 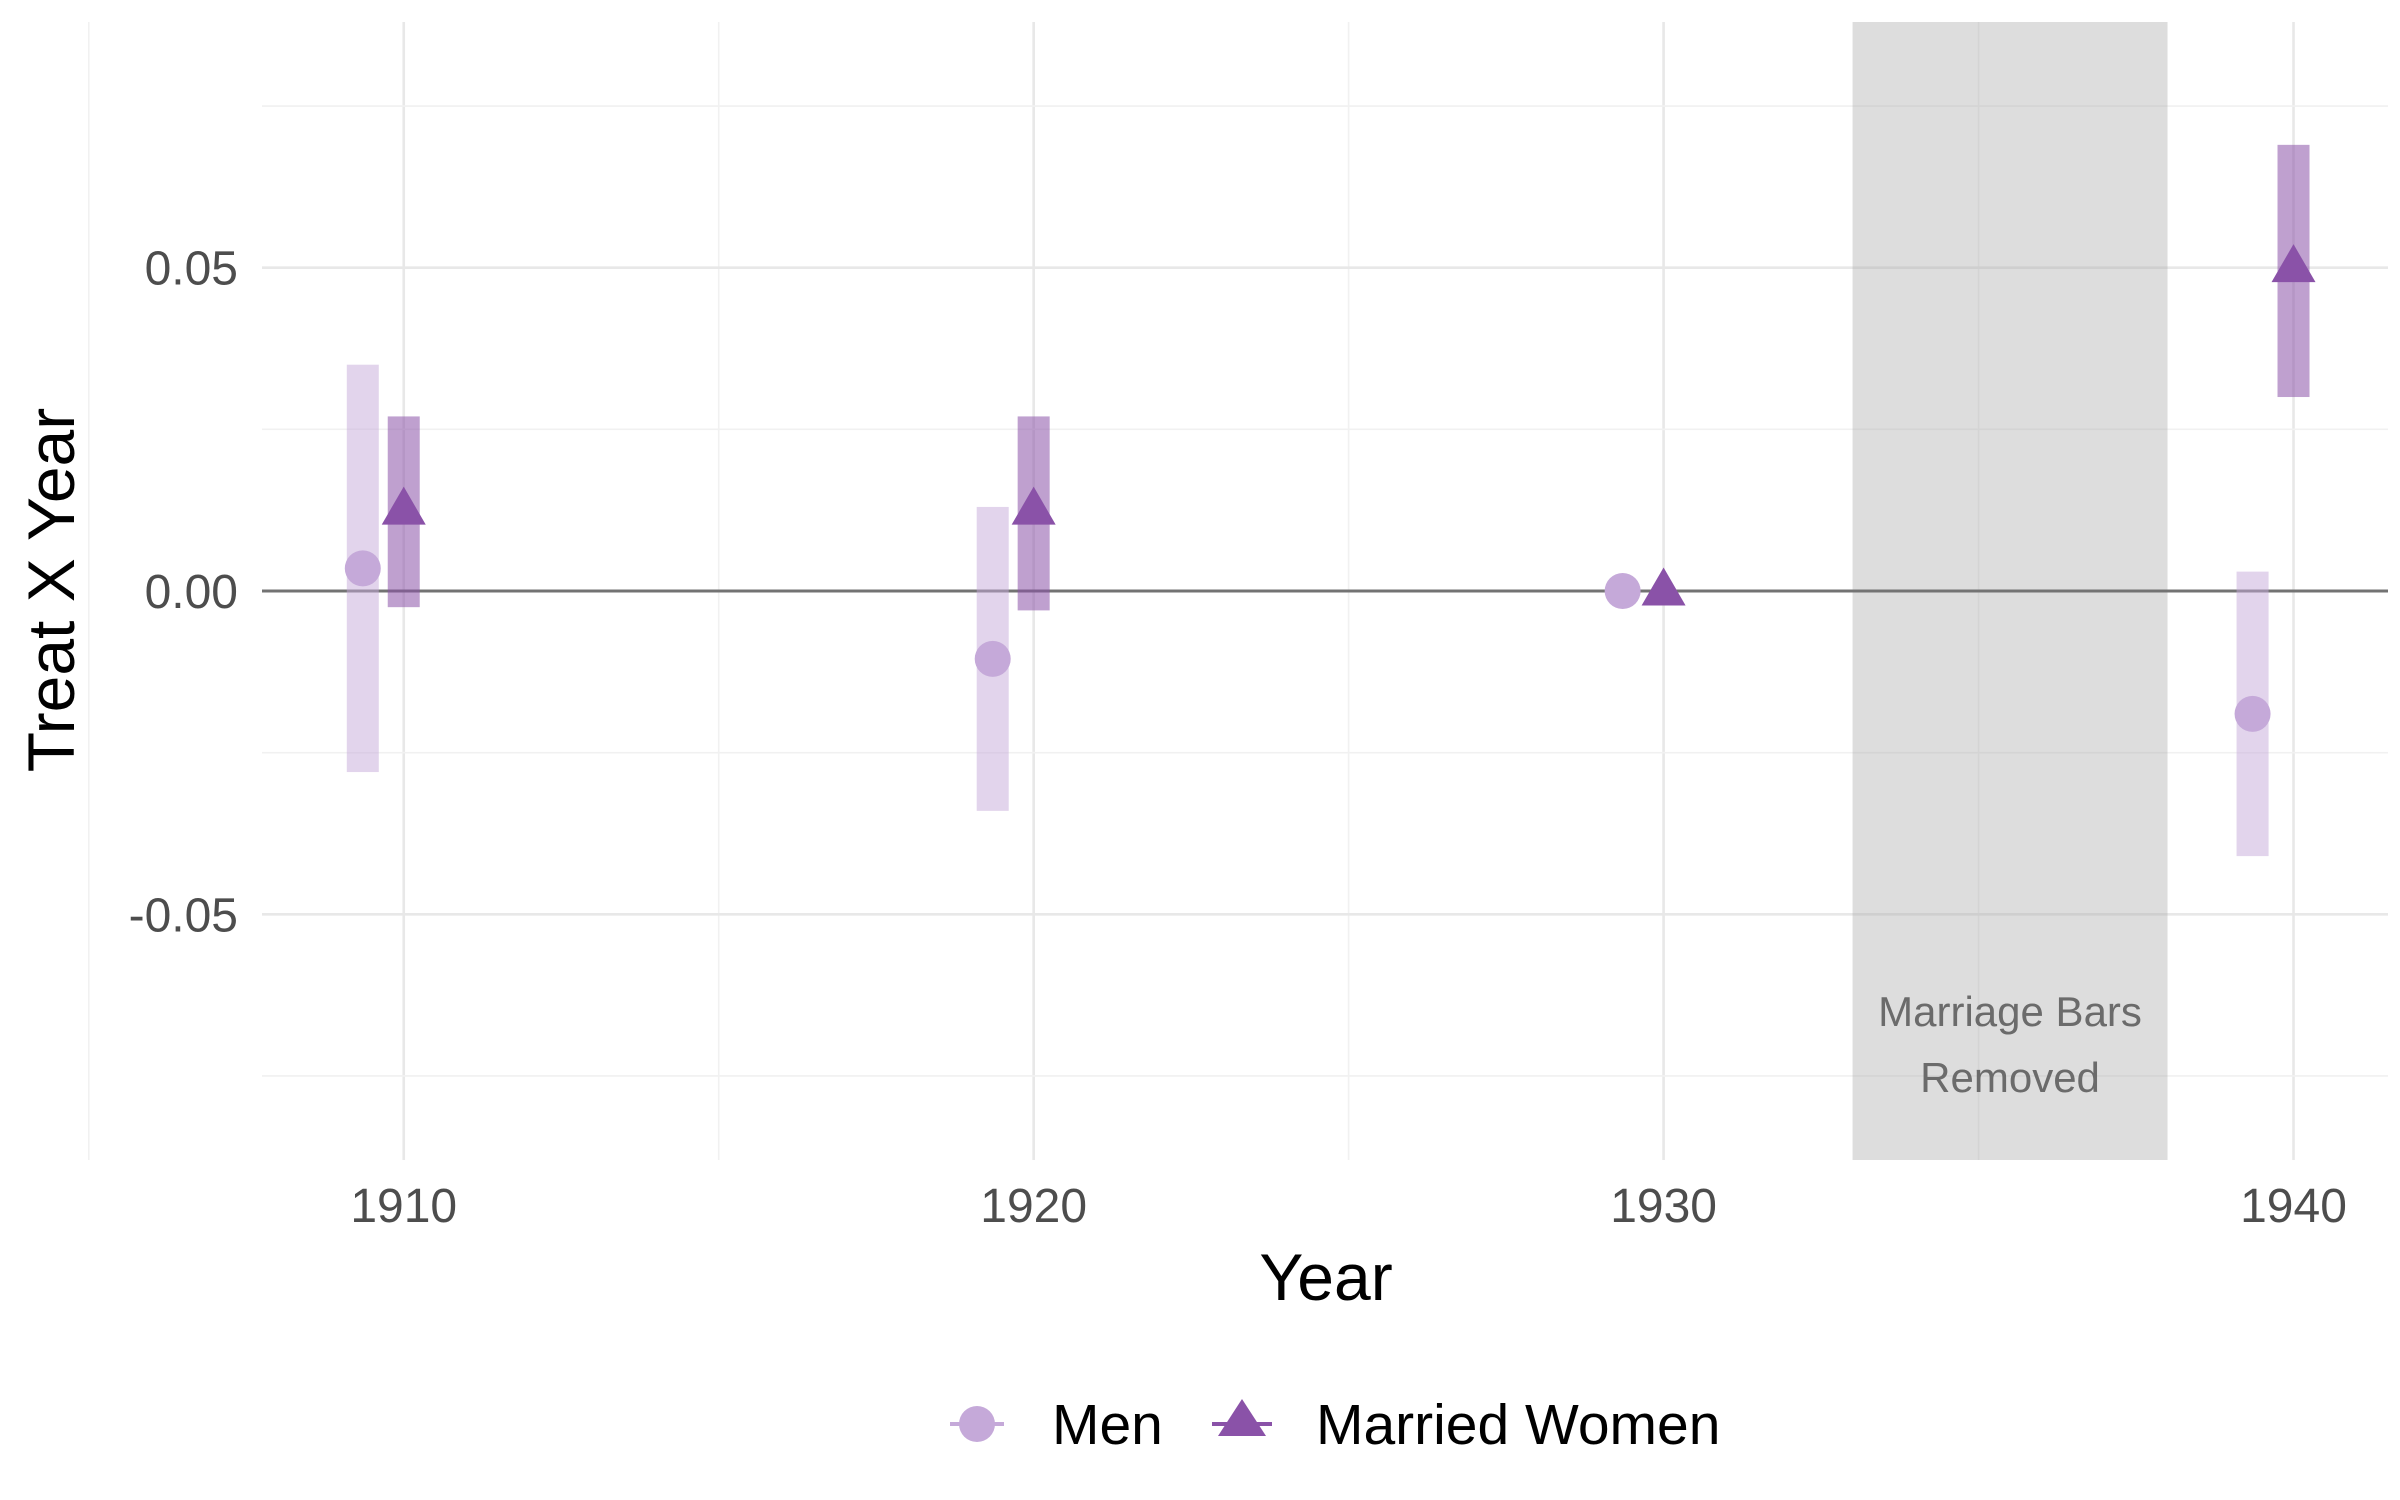 I want to click on legend-label-men: Men, so click(x=1107, y=1425).